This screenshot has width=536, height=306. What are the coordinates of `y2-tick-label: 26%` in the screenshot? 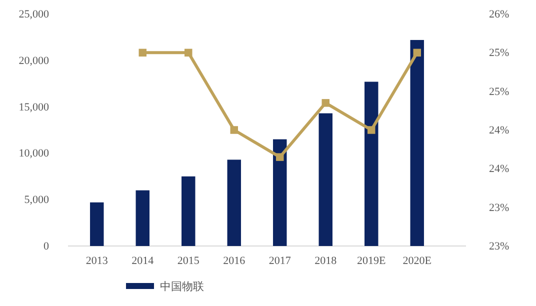 It's located at (499, 14).